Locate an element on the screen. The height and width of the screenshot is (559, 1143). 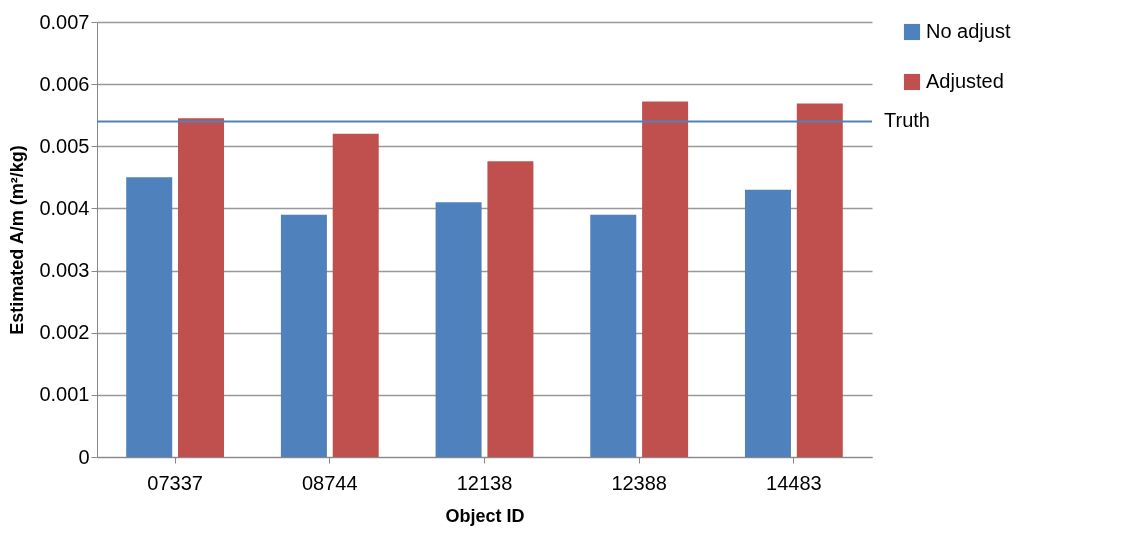
legend-label: Adjusted is located at coordinates (965, 81).